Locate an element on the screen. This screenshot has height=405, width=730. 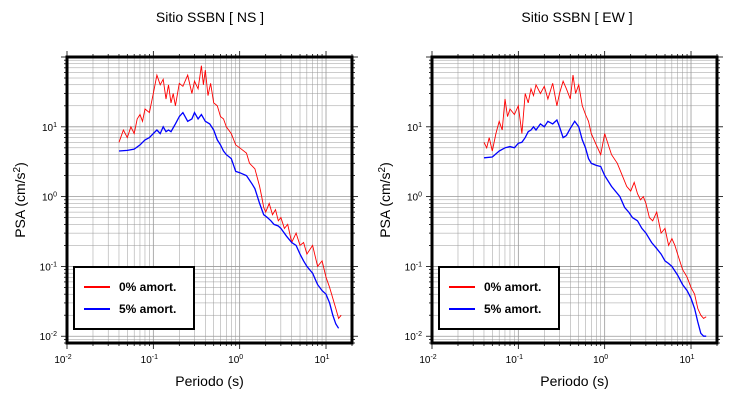
chart-title: Sitio SSBN [ EW ] is located at coordinates (576, 17).